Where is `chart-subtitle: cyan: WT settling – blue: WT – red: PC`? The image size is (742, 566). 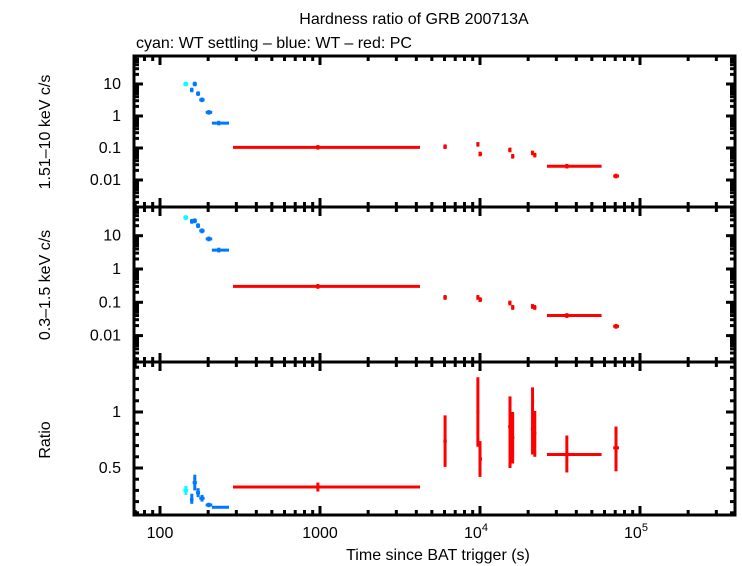
chart-subtitle: cyan: WT settling – blue: WT – red: PC is located at coordinates (274, 43).